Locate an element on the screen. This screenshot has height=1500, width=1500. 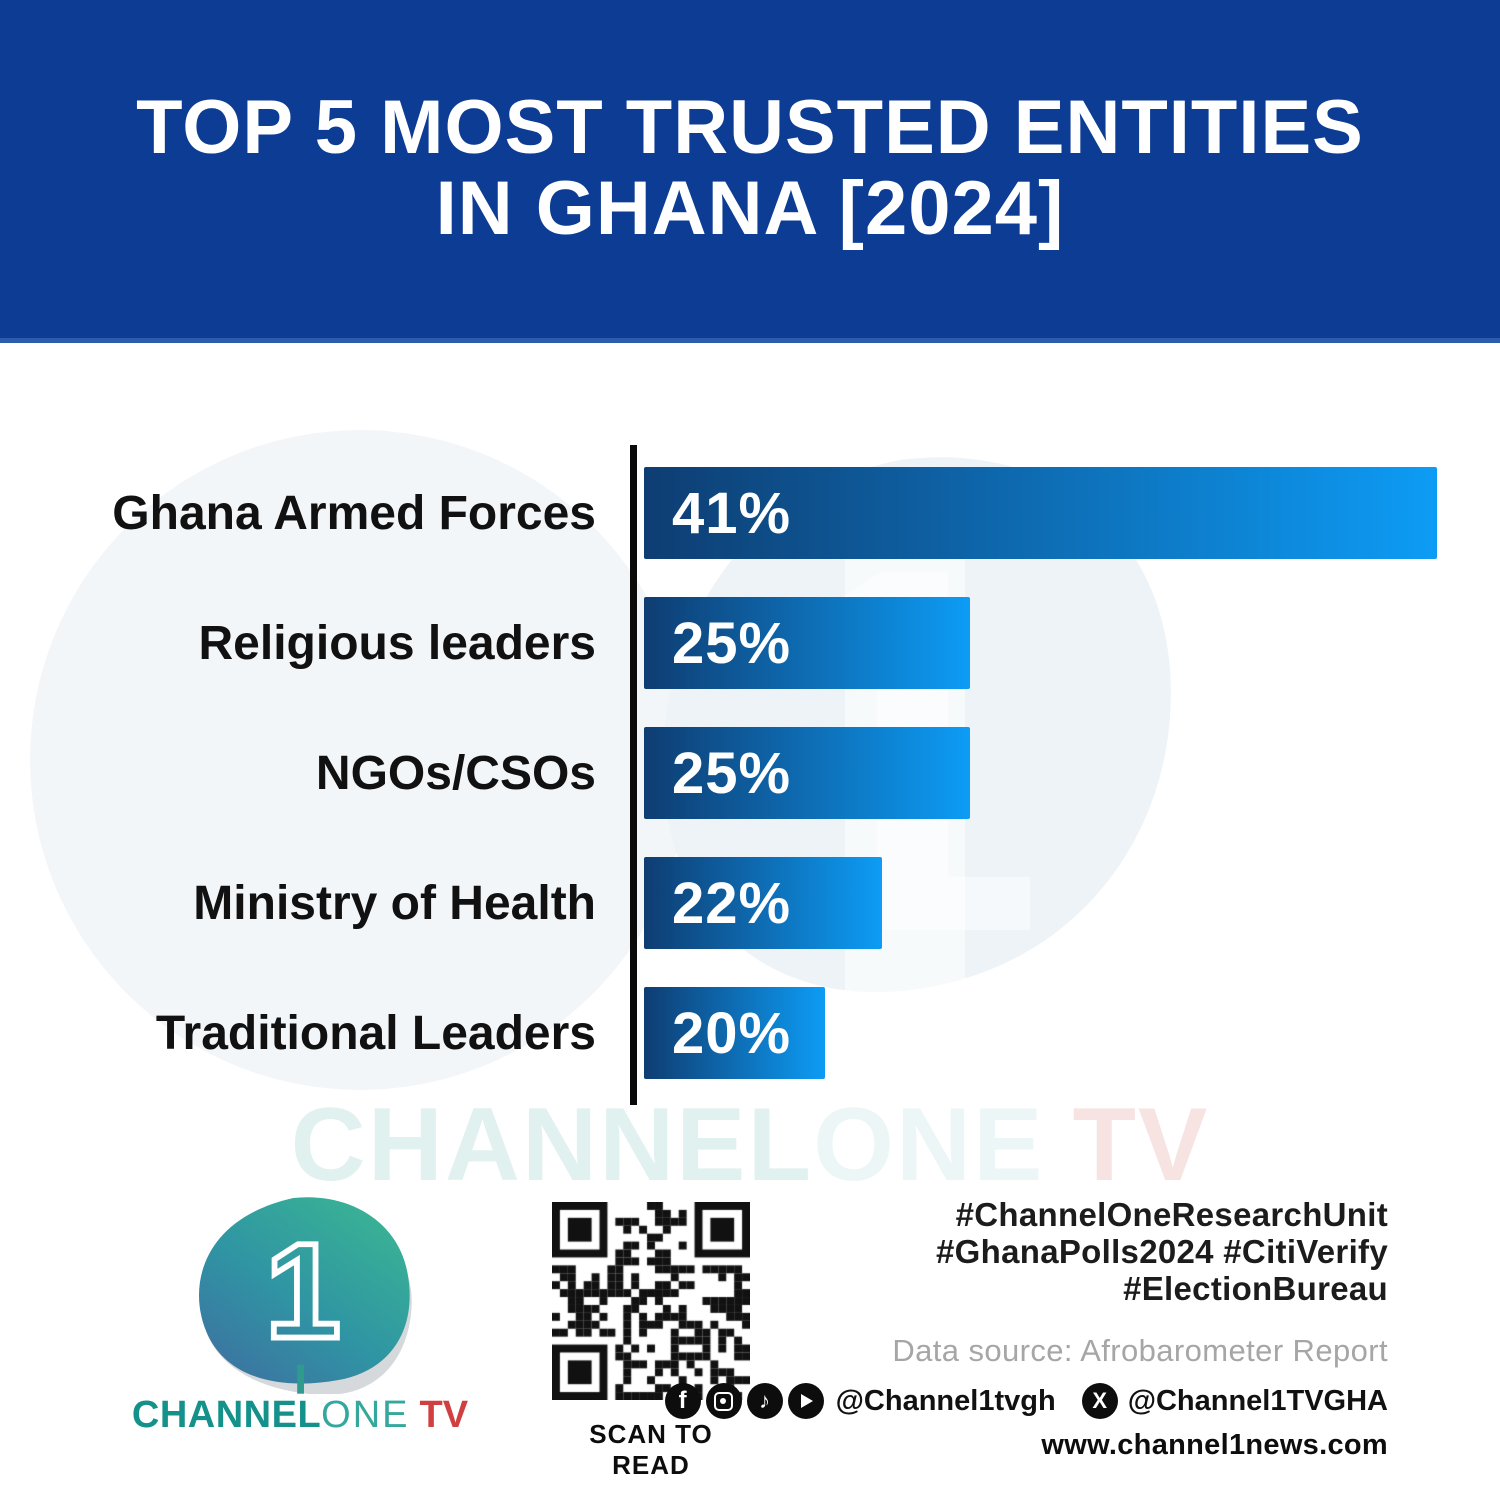
chart-row: Ministry of Health 22% is located at coordinates (750, 903).